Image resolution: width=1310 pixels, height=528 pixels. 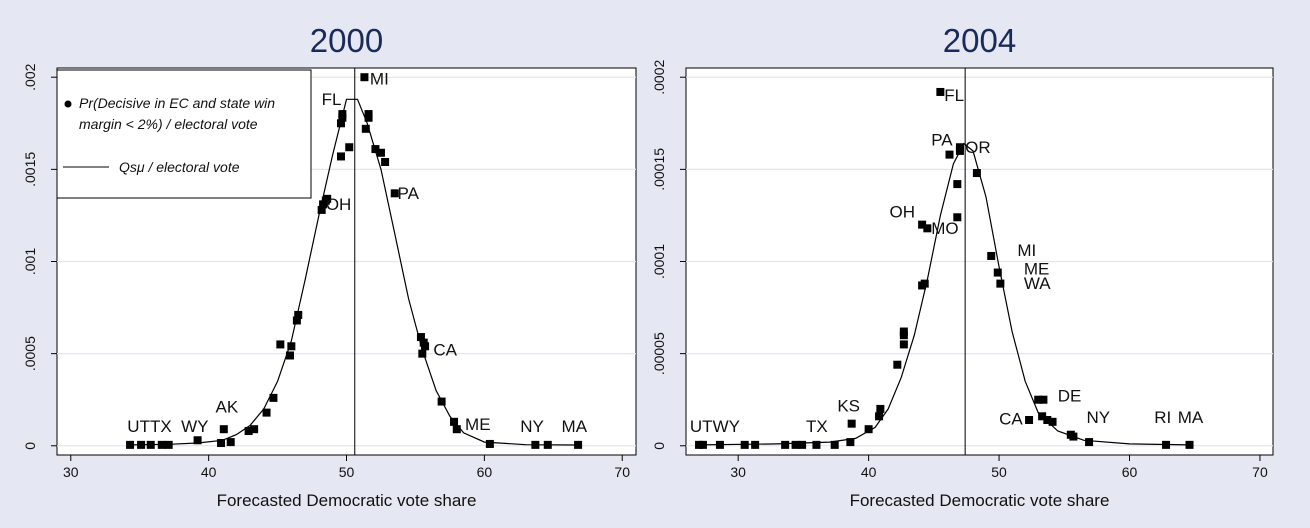 What do you see at coordinates (1026, 250) in the screenshot?
I see `point-label: MI` at bounding box center [1026, 250].